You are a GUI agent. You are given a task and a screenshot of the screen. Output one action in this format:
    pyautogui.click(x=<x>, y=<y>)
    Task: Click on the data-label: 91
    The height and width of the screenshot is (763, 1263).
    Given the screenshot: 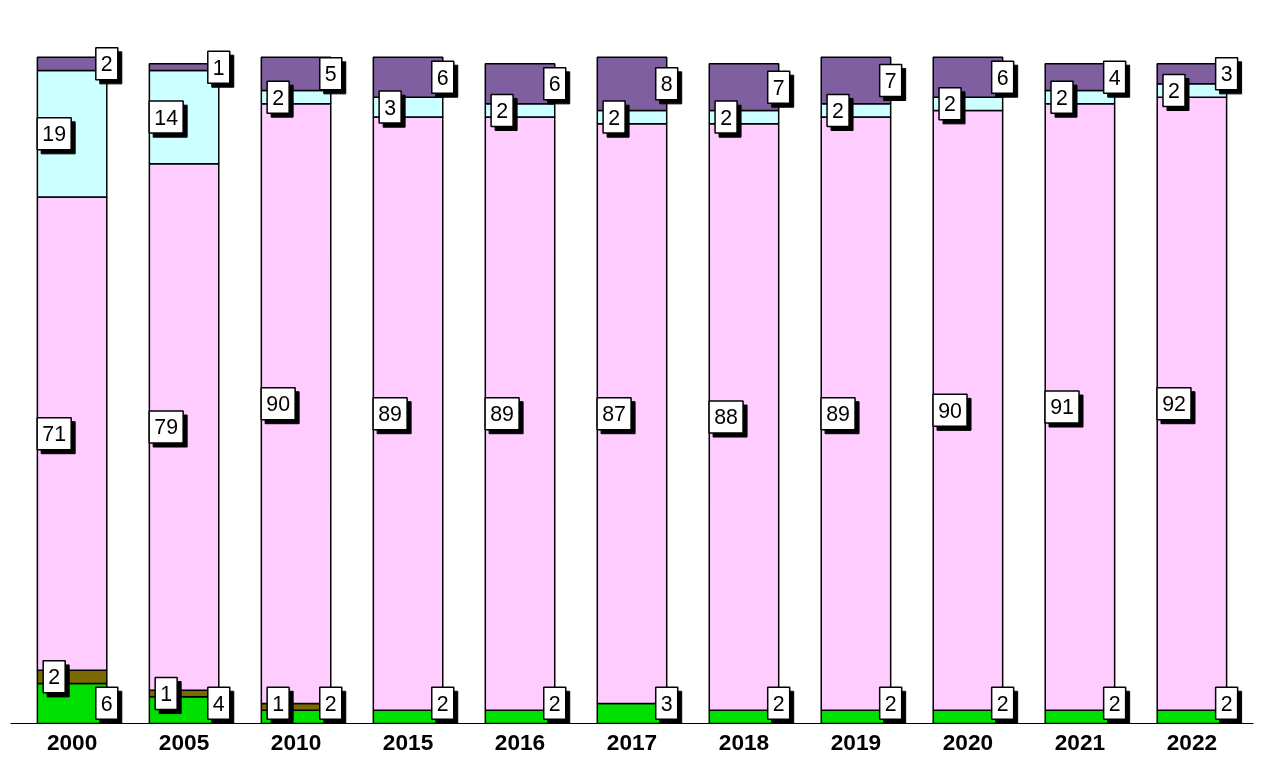 What is the action you would take?
    pyautogui.click(x=1062, y=407)
    